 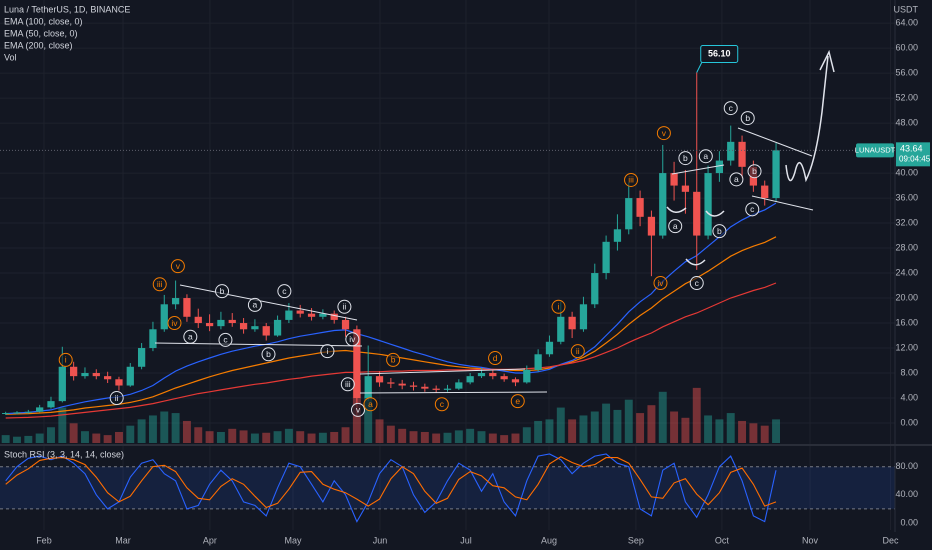 What do you see at coordinates (549, 540) in the screenshot?
I see `x-tick-label: Aug` at bounding box center [549, 540].